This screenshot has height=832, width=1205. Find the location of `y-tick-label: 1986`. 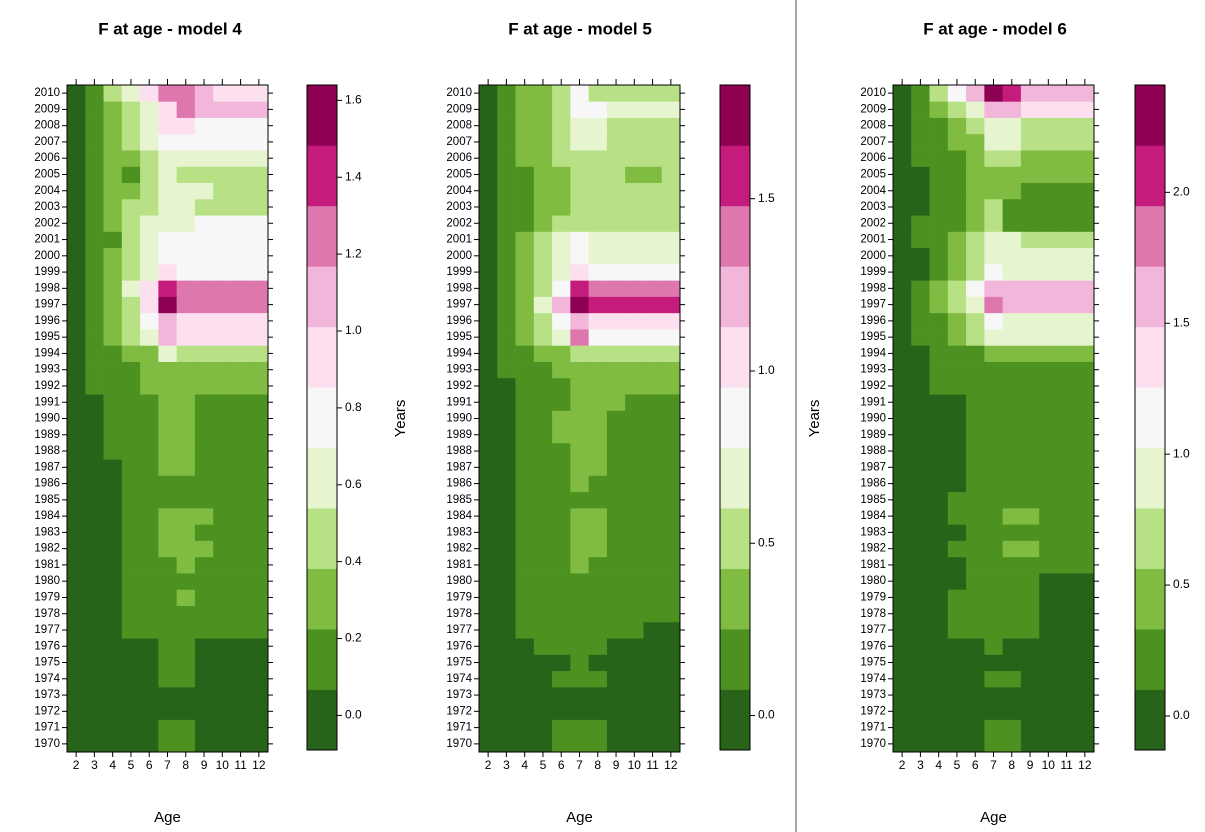

y-tick-label: 1986 is located at coordinates (873, 484).